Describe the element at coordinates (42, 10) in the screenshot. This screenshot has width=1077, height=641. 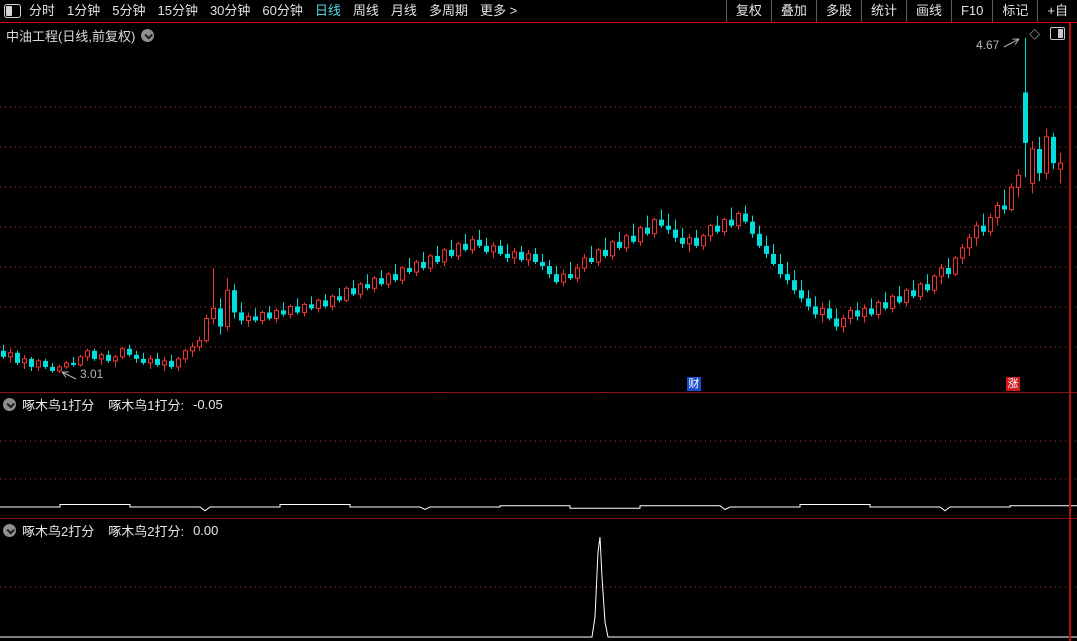
I see `period-menu-item-0: 分时` at that location.